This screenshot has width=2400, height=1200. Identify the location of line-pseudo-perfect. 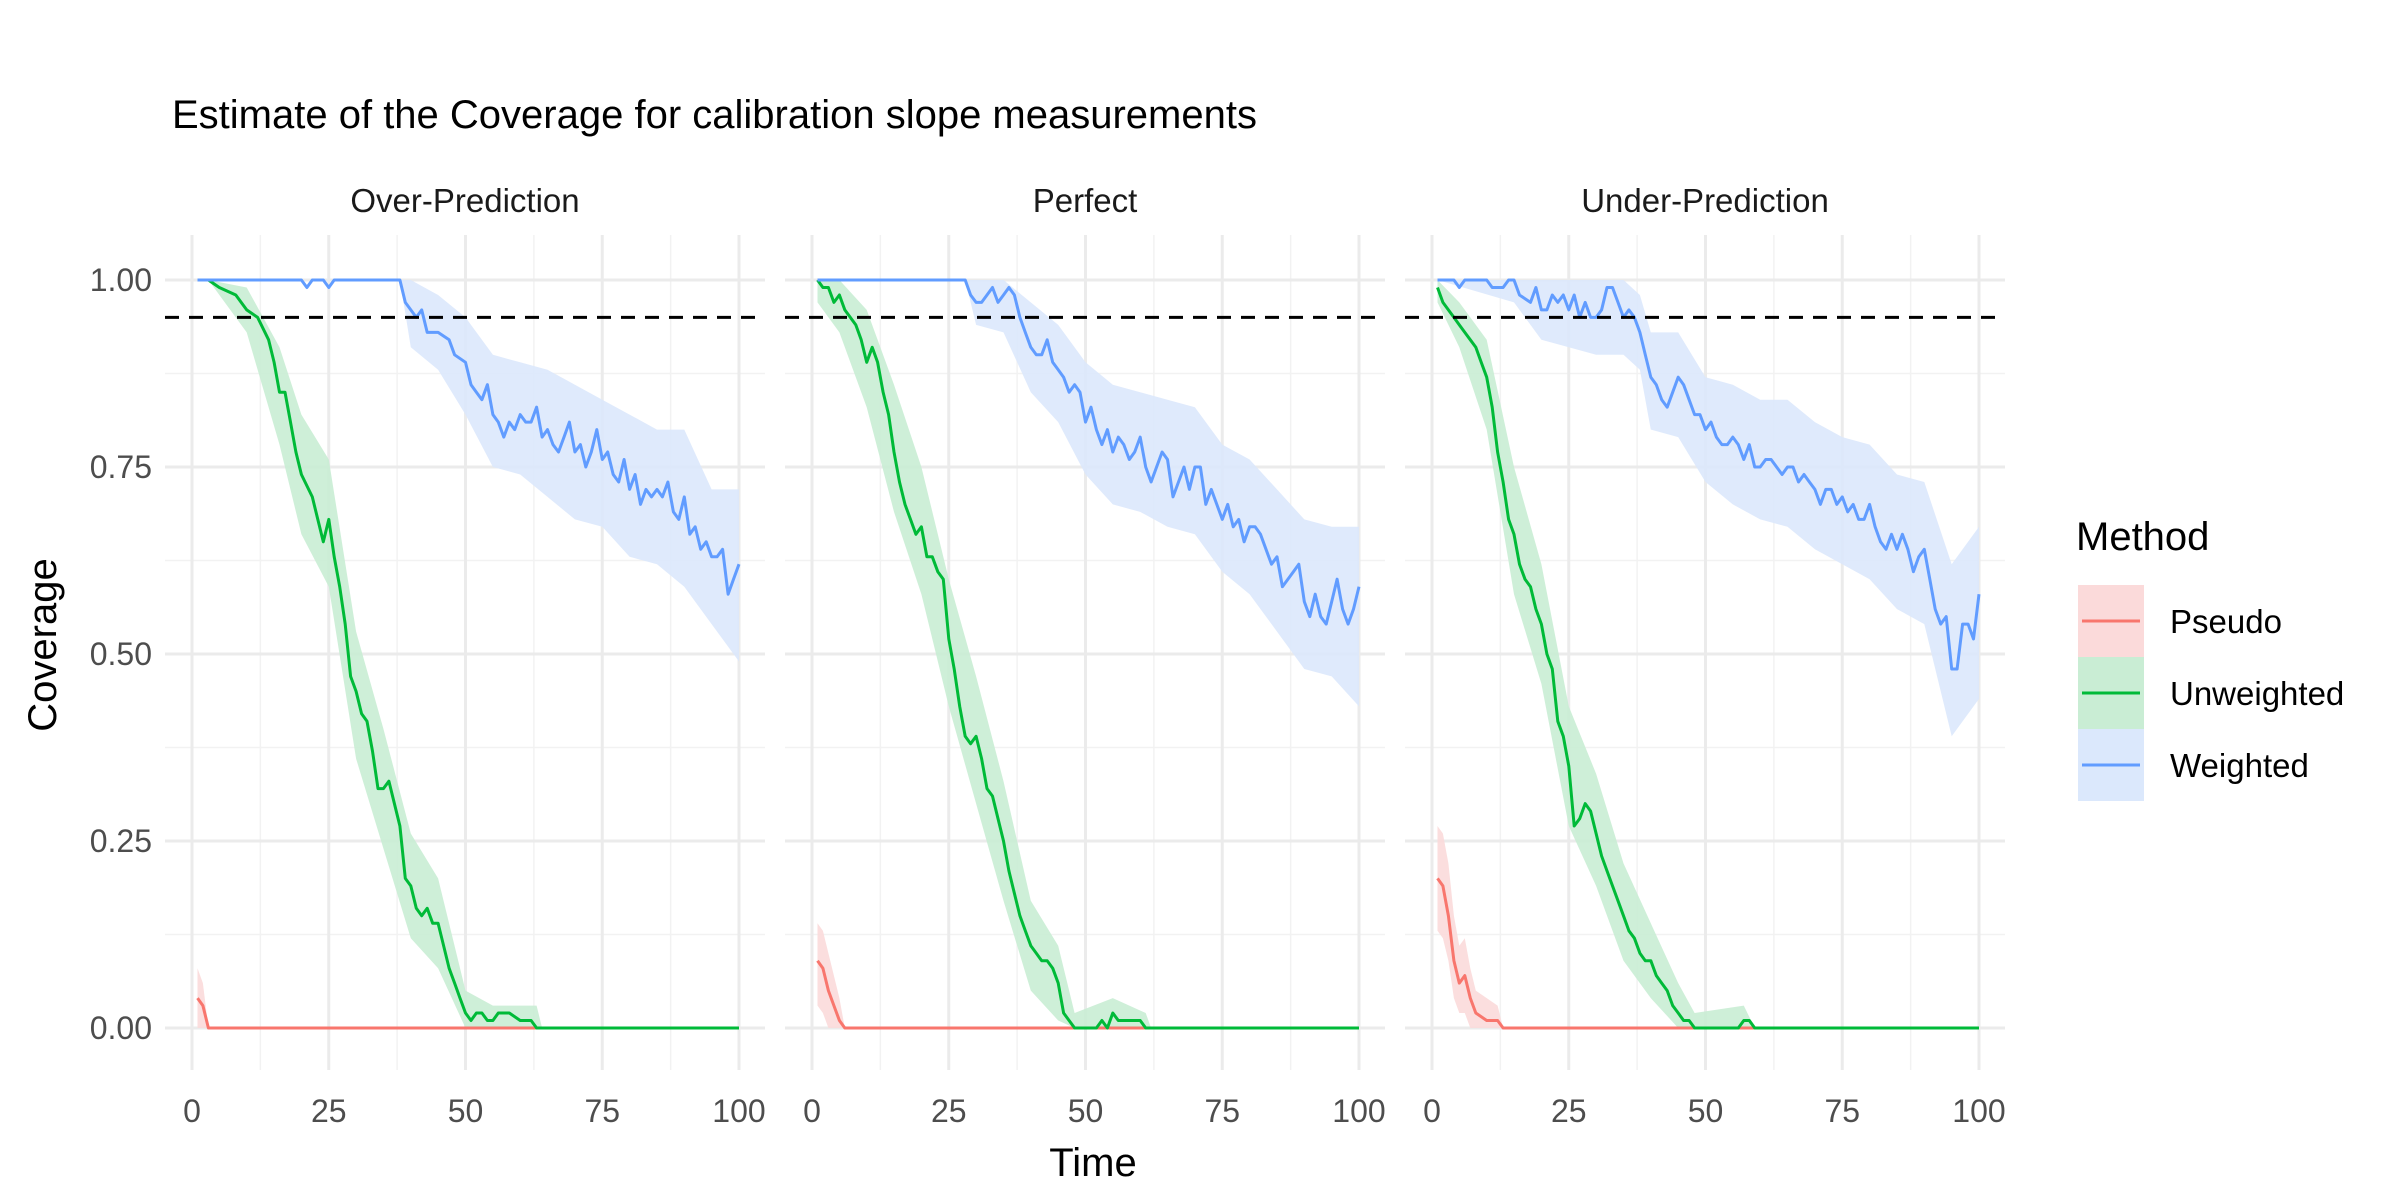
(1087, 994).